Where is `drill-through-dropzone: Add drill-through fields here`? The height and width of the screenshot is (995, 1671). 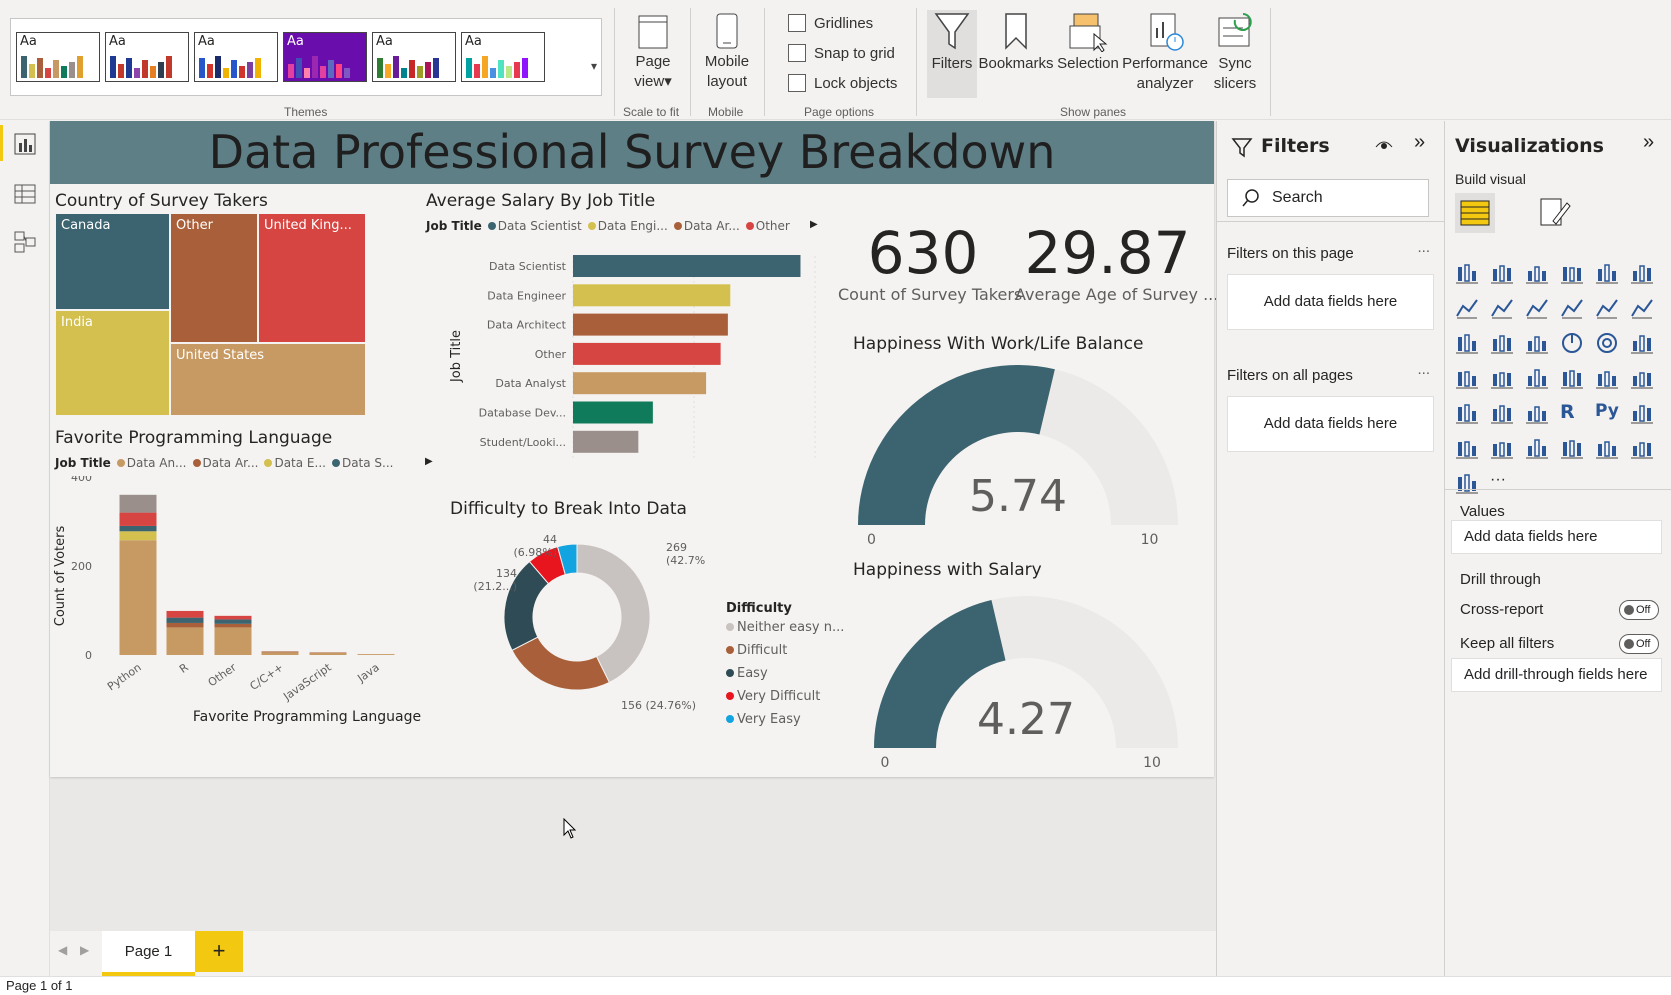 drill-through-dropzone: Add drill-through fields here is located at coordinates (1556, 675).